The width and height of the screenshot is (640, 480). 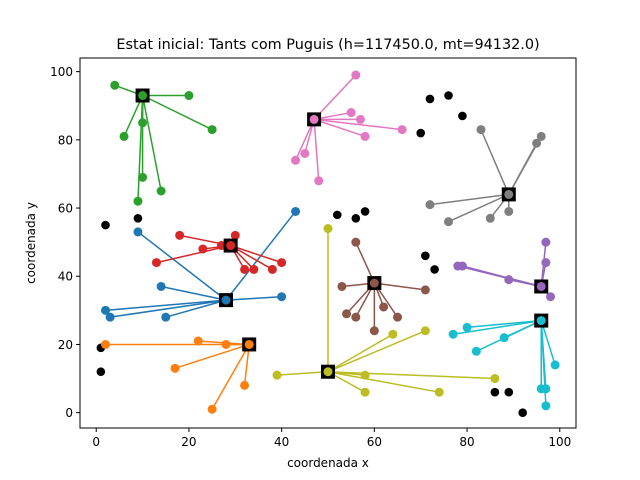 I want to click on y-tick-label: 60, so click(x=65, y=209).